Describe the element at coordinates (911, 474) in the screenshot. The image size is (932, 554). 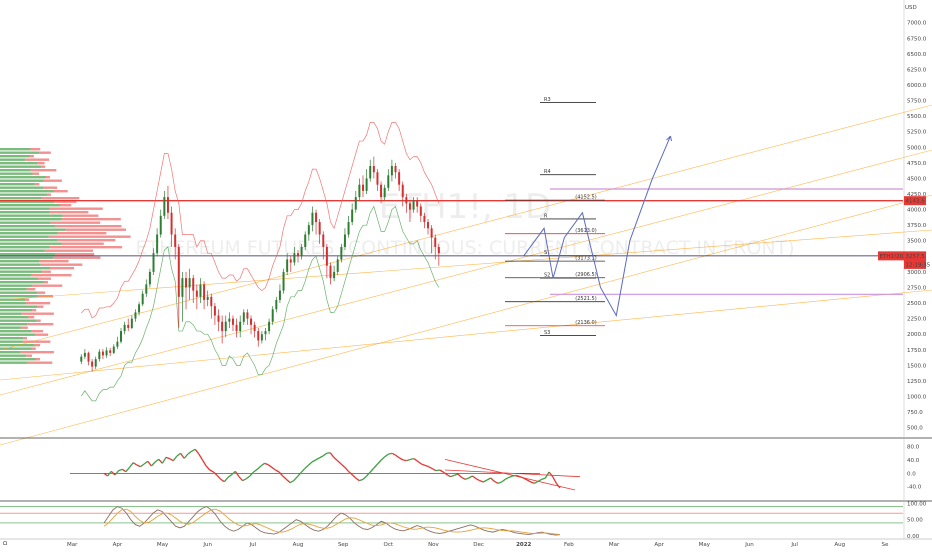
I see `osc-tick-label: 0.0` at that location.